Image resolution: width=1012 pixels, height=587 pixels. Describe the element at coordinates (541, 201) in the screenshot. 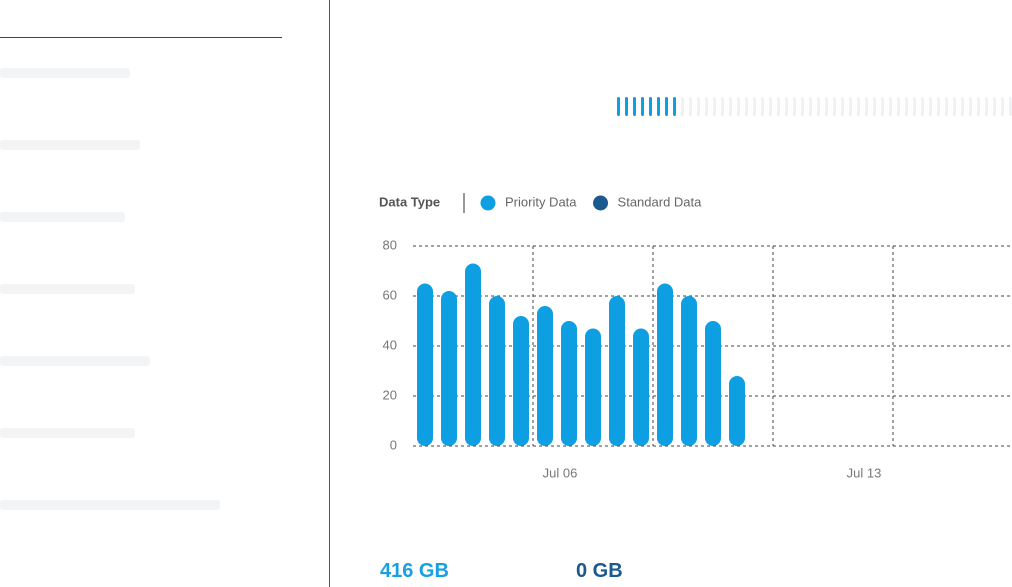

I see `legend-label: Priority Data` at that location.